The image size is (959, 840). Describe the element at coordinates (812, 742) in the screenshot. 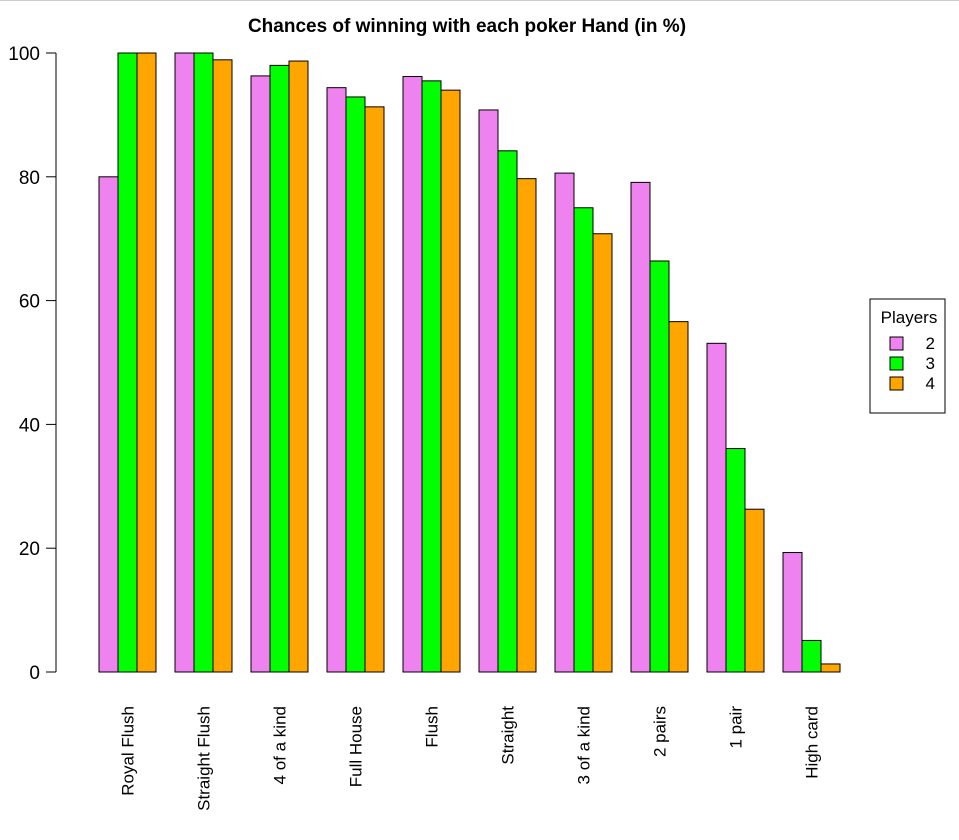

I see `category-label: High card` at that location.